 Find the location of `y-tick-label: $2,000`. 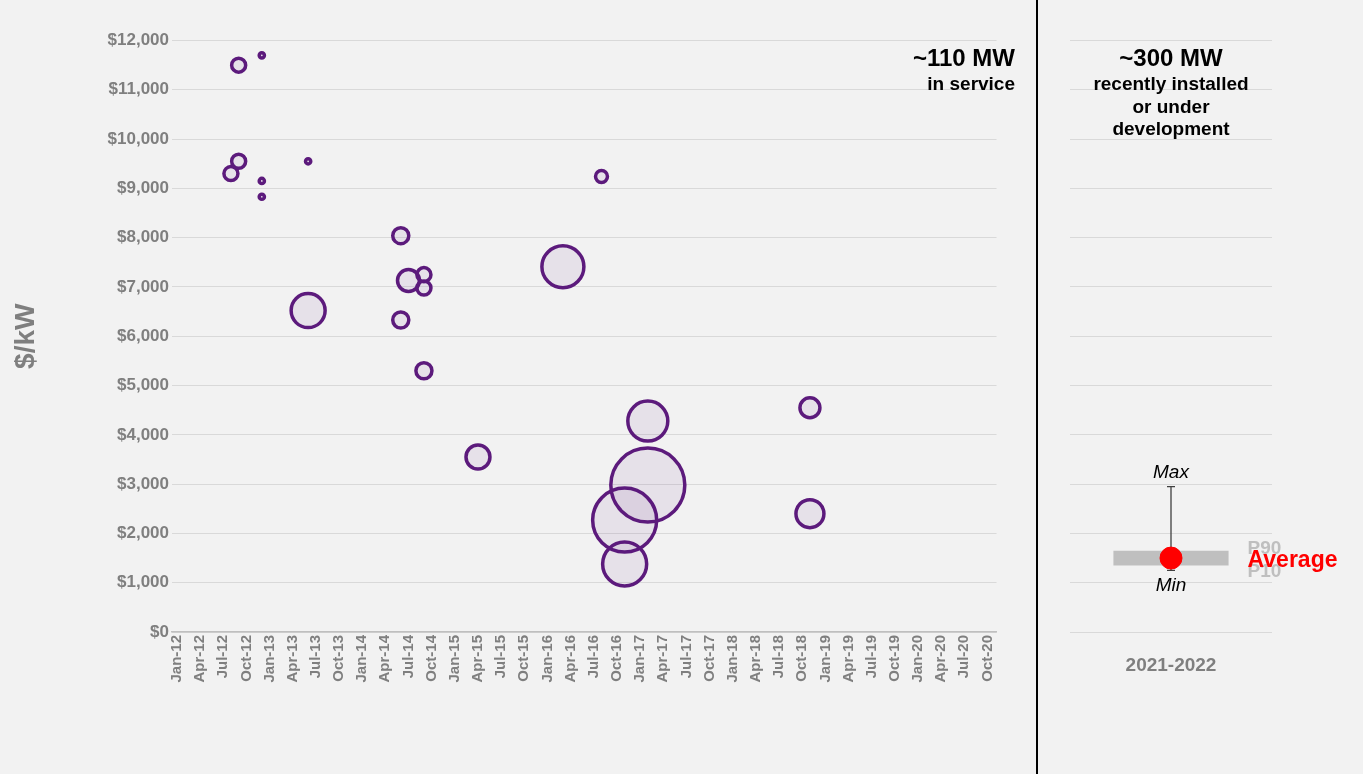

y-tick-label: $2,000 is located at coordinates (143, 533).